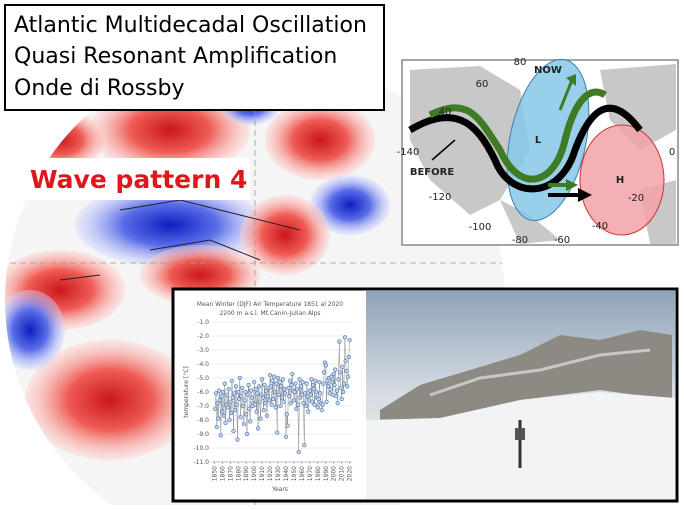 The height and width of the screenshot is (510, 684). Describe the element at coordinates (175, 56) in the screenshot. I see `header-line: Quasi Resonant Amplification` at that location.